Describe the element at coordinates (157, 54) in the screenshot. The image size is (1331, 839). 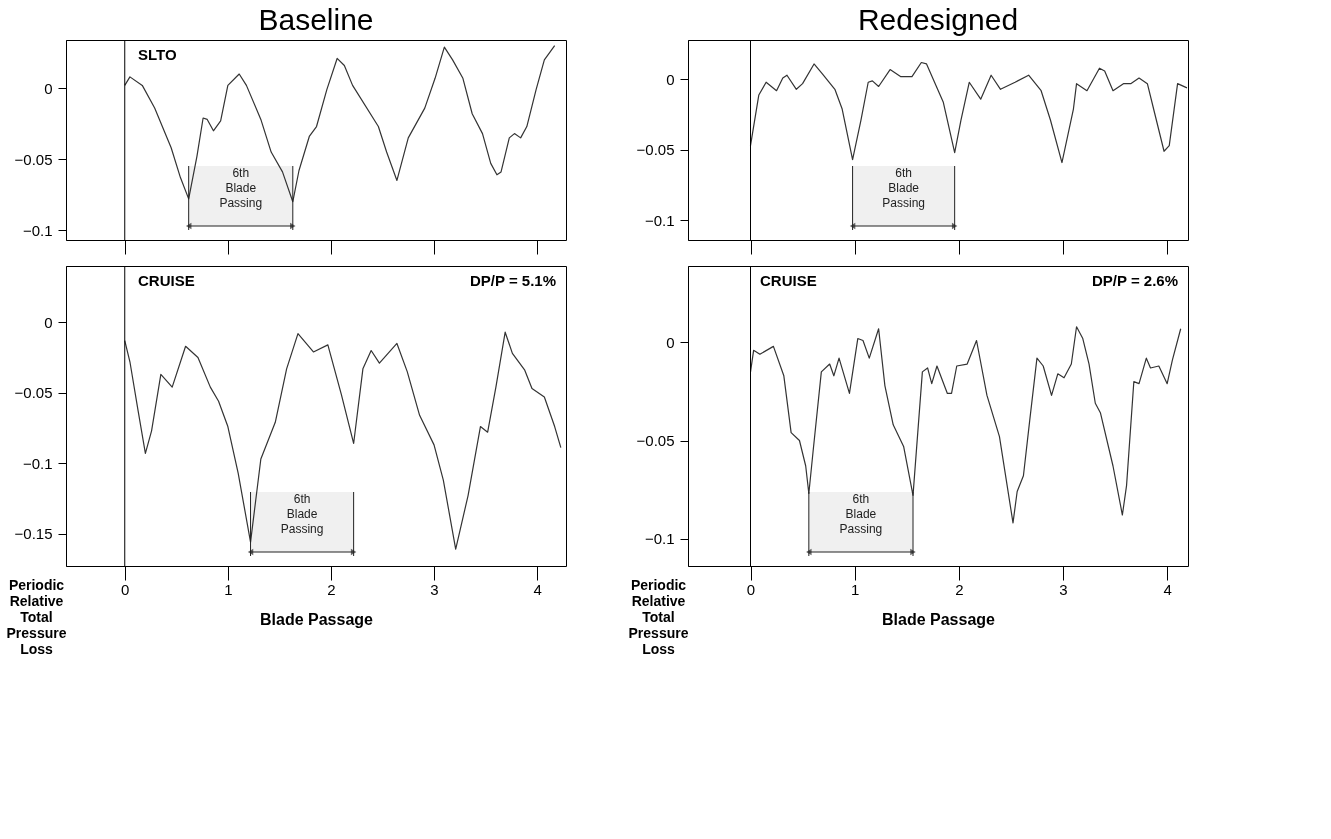
I see `annotation: SLTO` at that location.